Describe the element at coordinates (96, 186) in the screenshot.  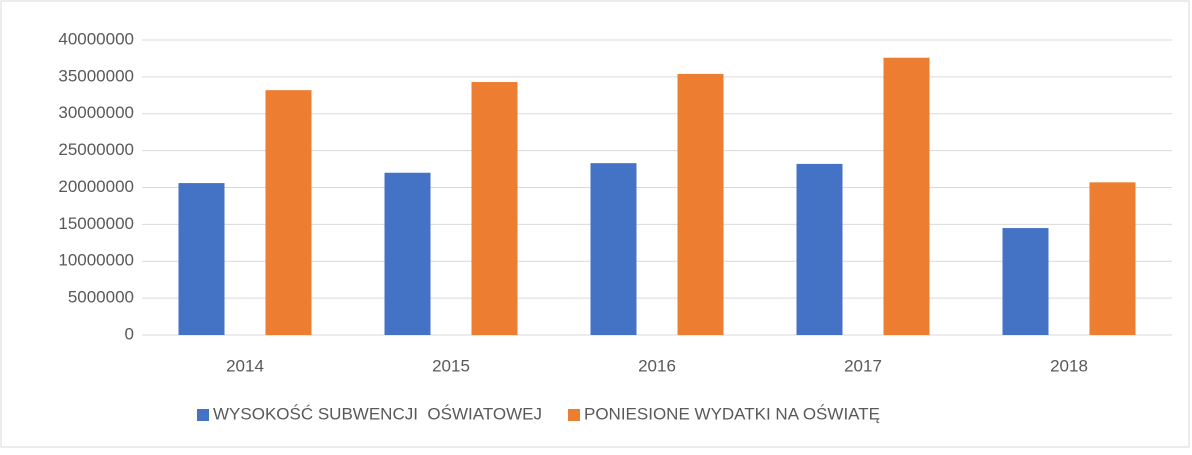
I see `y-tick-label: 20000000` at that location.